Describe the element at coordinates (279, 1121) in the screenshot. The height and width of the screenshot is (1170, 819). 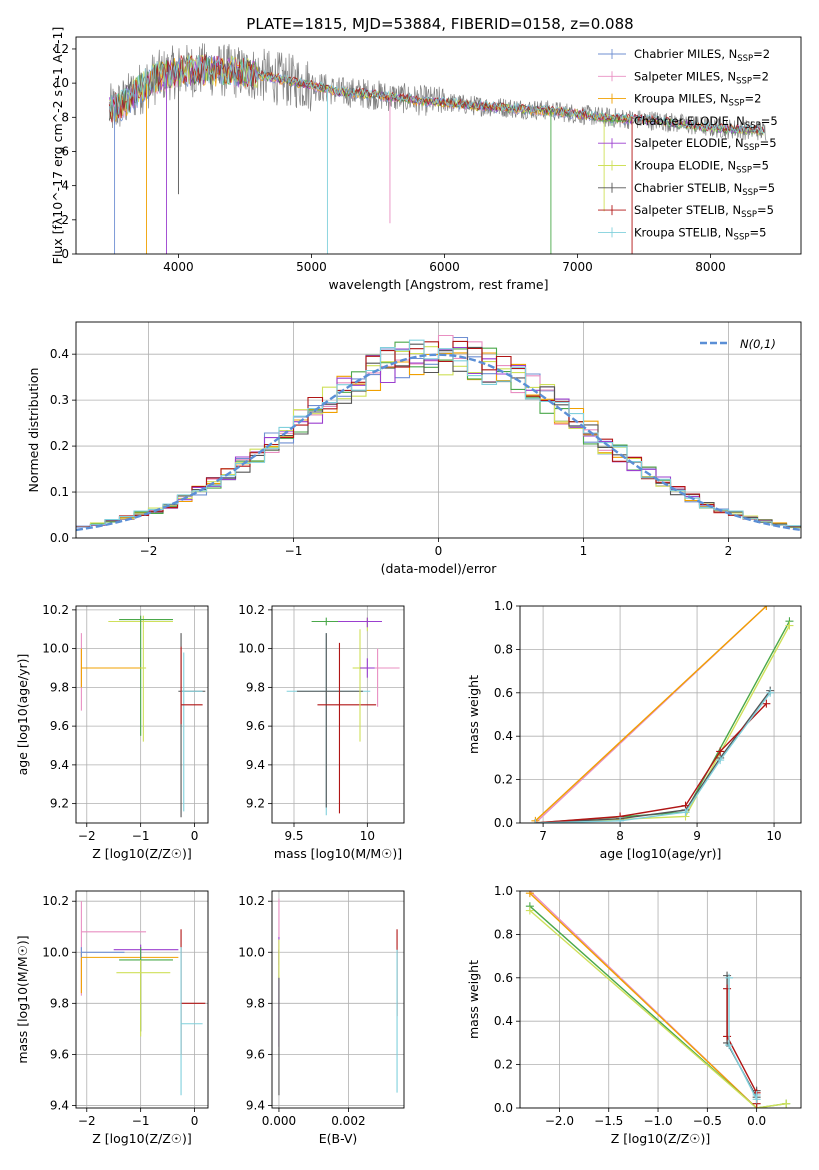
I see `x-tick-label: 0.000` at that location.